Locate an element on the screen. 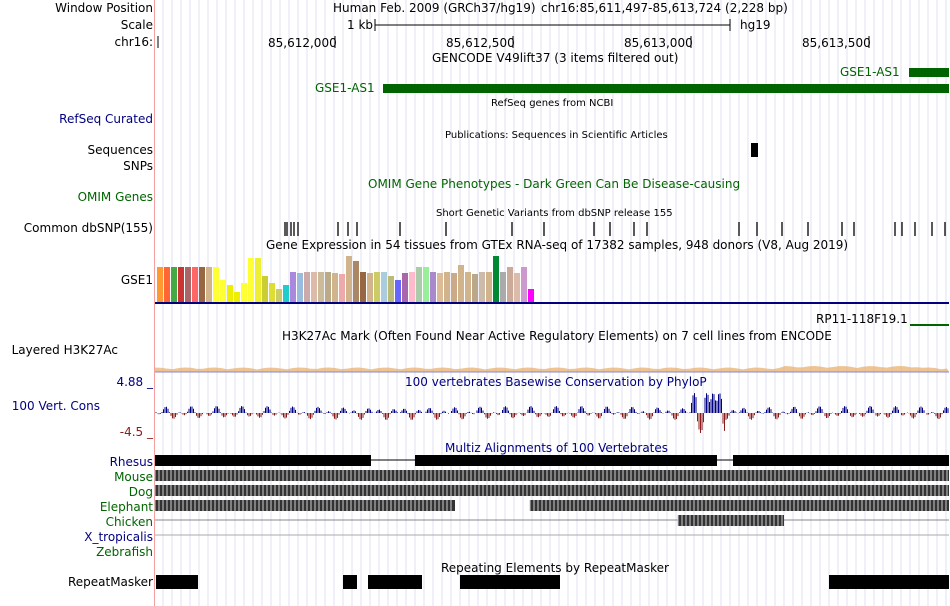 The height and width of the screenshot is (606, 950). species-chicken: Chicken is located at coordinates (129, 522).